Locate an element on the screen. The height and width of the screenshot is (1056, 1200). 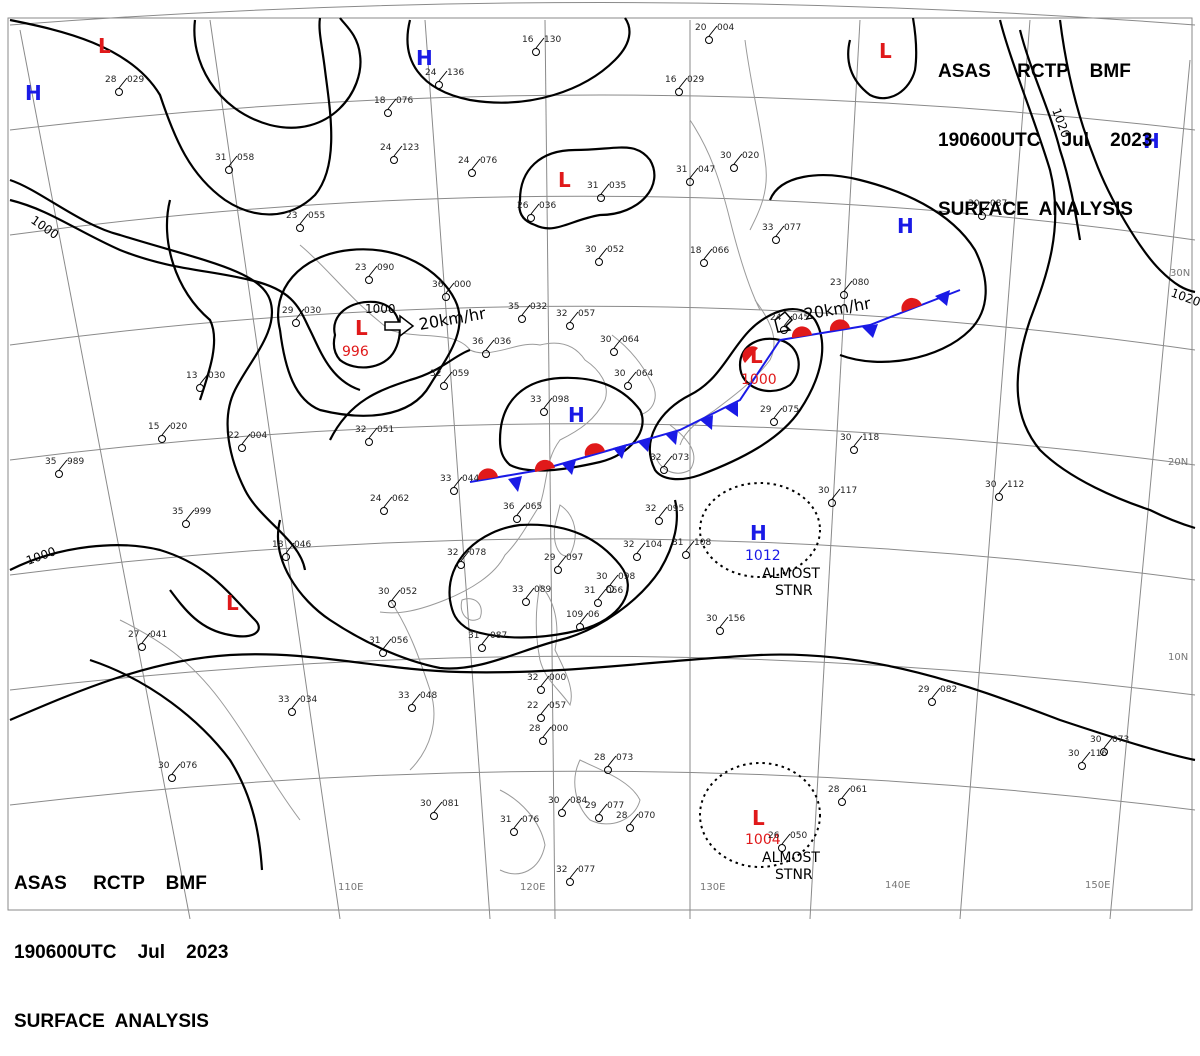
station-pressure: 032 is located at coordinates (538, 307).